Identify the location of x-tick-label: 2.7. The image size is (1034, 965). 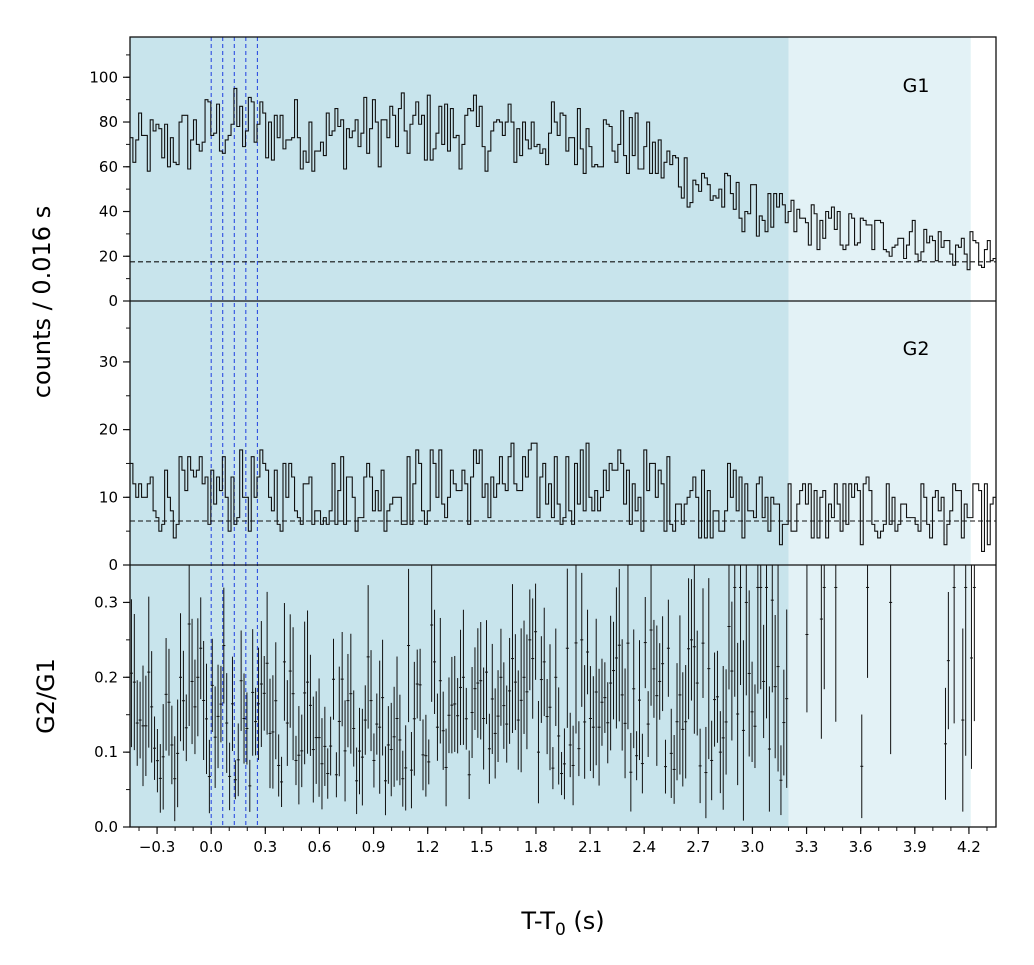
(698, 847).